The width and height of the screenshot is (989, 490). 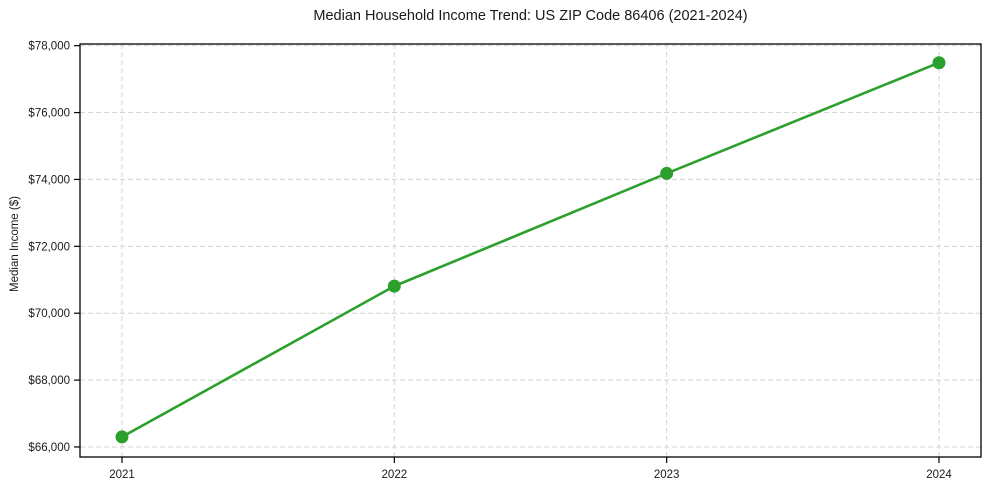 I want to click on y-tick-label: $68,000, so click(x=49, y=381).